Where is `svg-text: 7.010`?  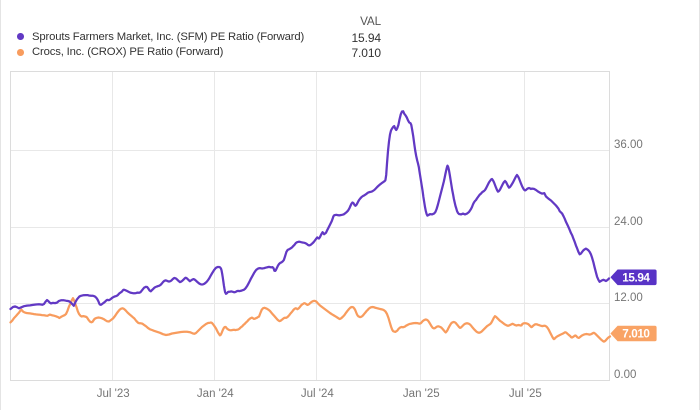
svg-text: 7.010 is located at coordinates (636, 334).